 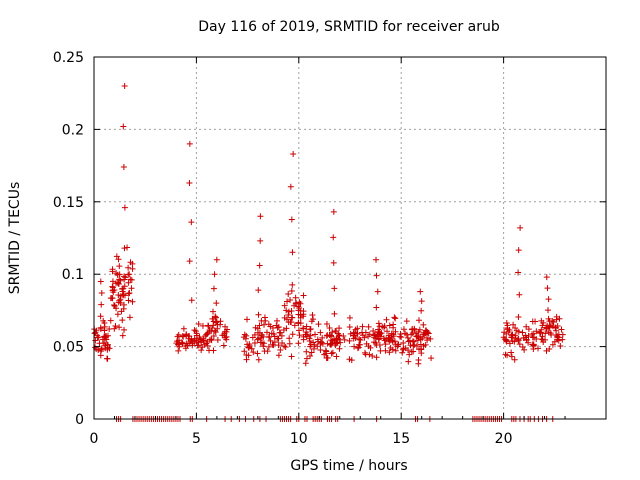 What do you see at coordinates (94, 439) in the screenshot?
I see `x-tick-label: 0` at bounding box center [94, 439].